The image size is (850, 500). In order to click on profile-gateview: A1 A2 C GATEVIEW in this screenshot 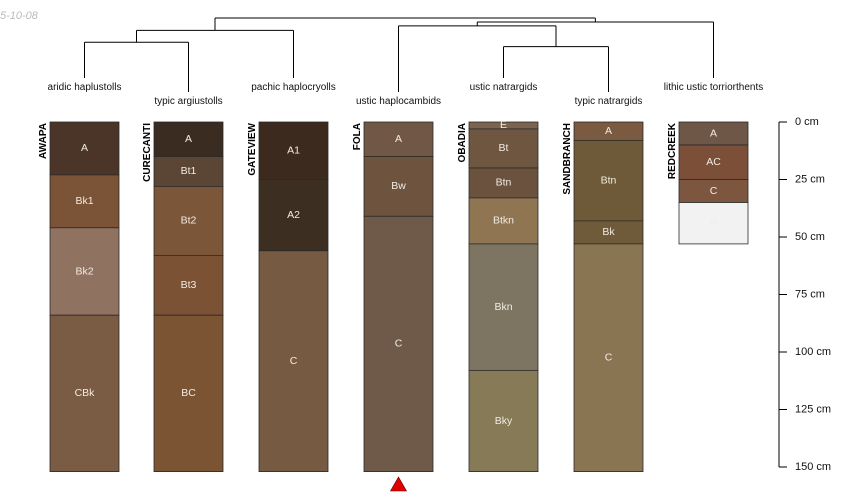, I will do `click(288, 297)`.